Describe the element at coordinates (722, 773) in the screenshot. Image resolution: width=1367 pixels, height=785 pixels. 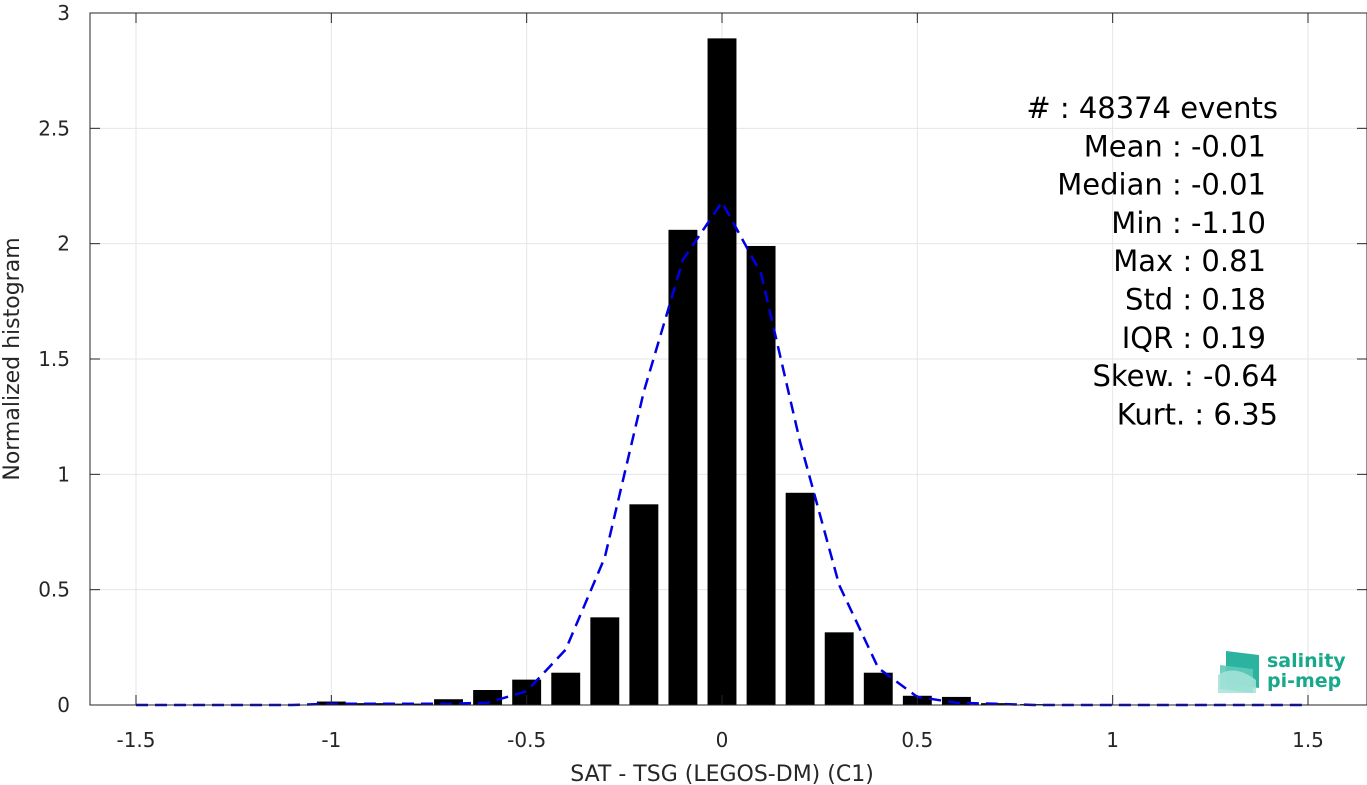
I see `x-axis-label: SAT - TSG (LEGOS-DM) (C1)` at that location.